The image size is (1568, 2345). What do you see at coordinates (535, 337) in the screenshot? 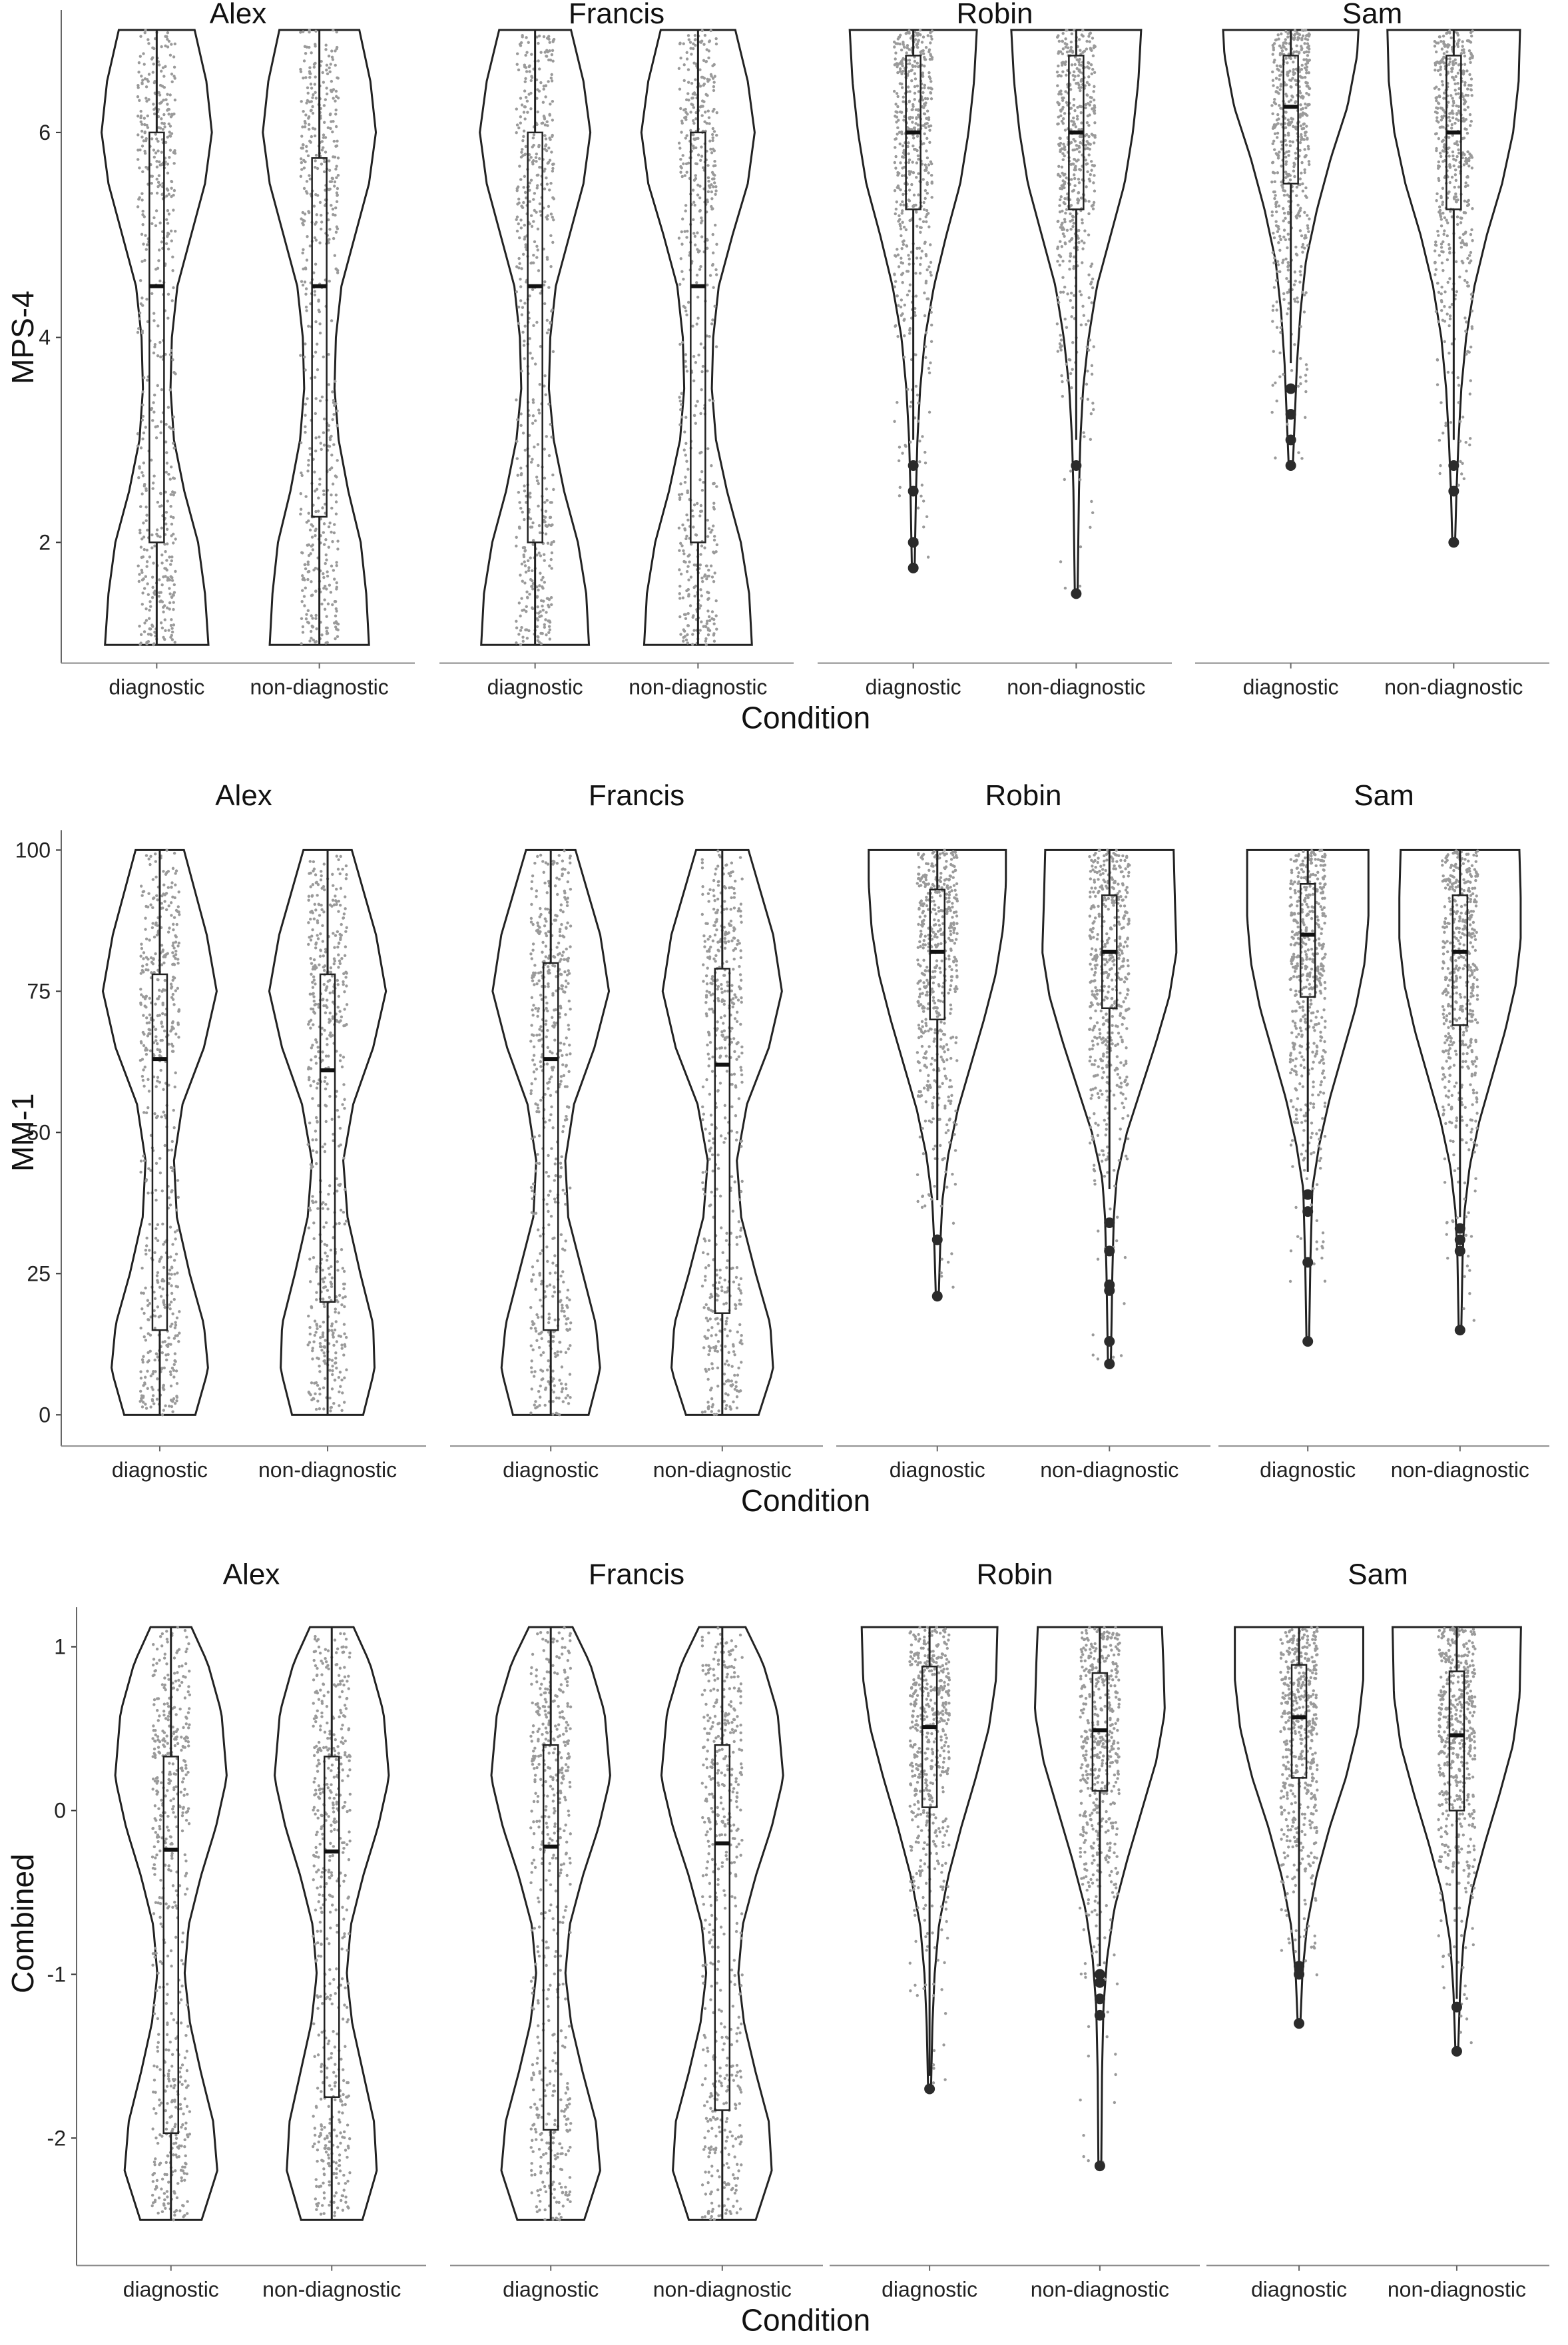
I see `violin-outline` at bounding box center [535, 337].